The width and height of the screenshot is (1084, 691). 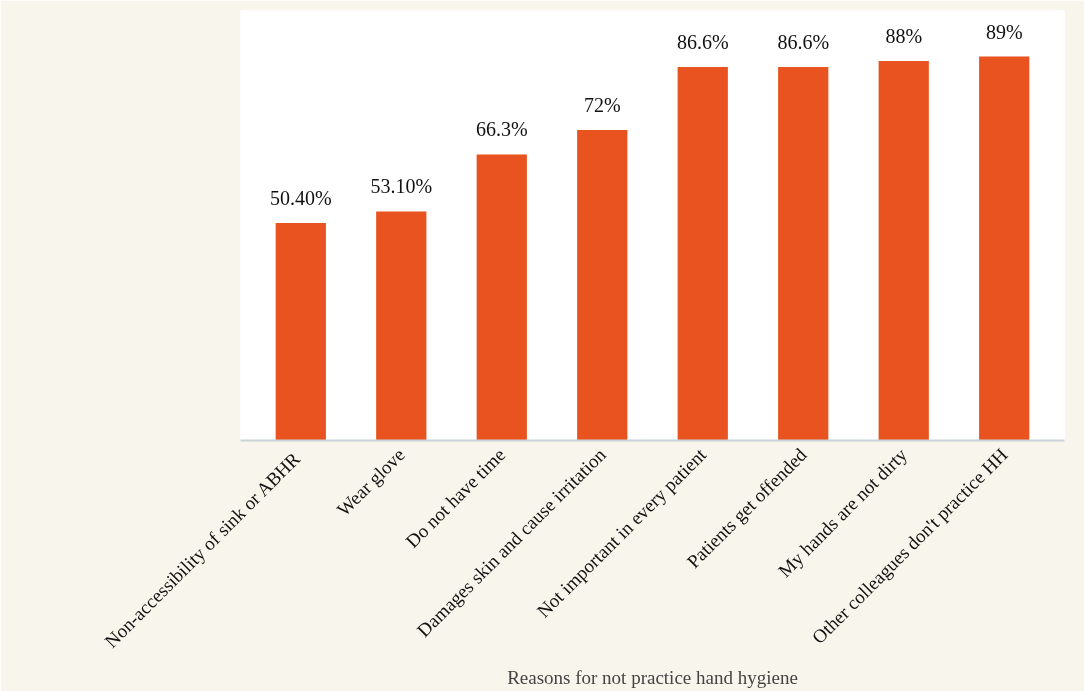 I want to click on data-label: 89%, so click(x=1004, y=31).